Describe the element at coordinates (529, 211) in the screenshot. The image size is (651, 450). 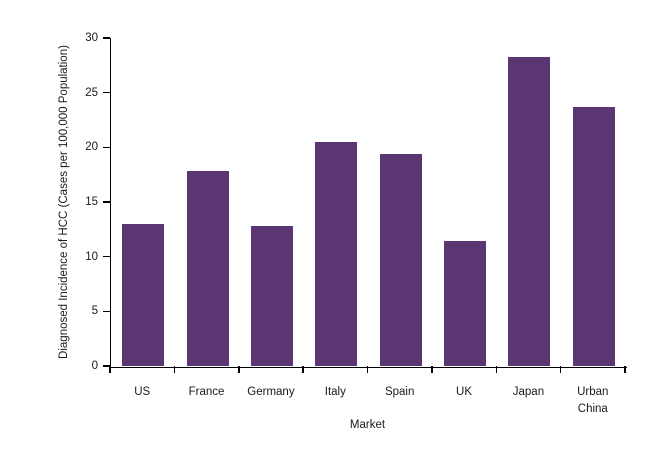
I see `bar-japan` at that location.